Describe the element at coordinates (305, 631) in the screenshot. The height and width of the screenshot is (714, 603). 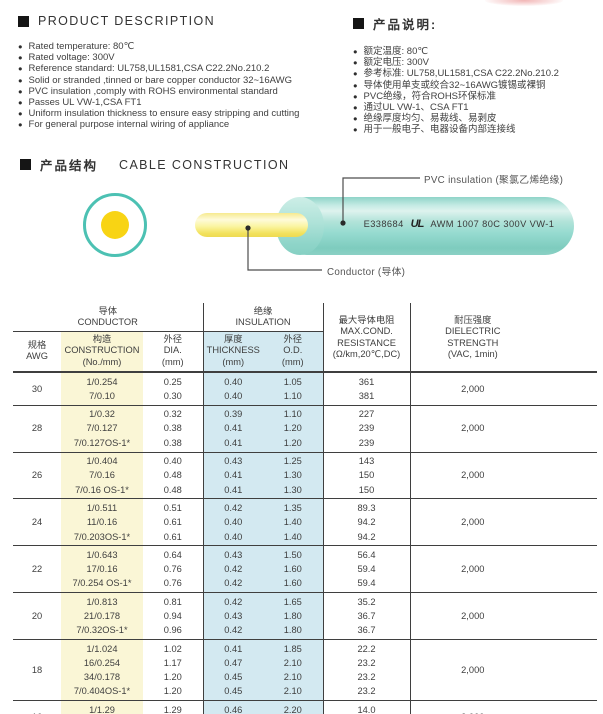
I see `table-row: 7/0.32OS-1* 0.96 0.42 1.80 36.7` at that location.